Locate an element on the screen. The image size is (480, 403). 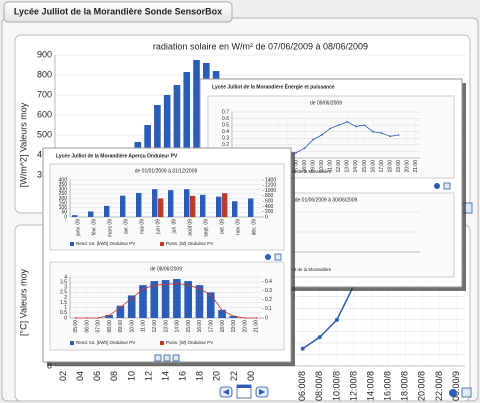
x-tick-label: 20:00/8 is located at coordinates (422, 386).